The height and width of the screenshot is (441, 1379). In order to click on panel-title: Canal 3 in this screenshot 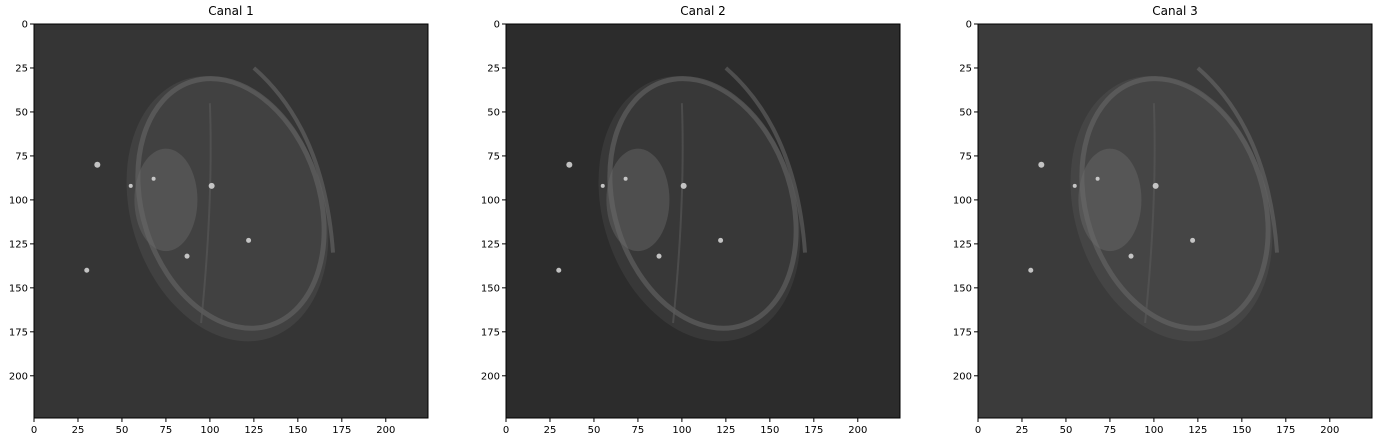, I will do `click(1175, 11)`.